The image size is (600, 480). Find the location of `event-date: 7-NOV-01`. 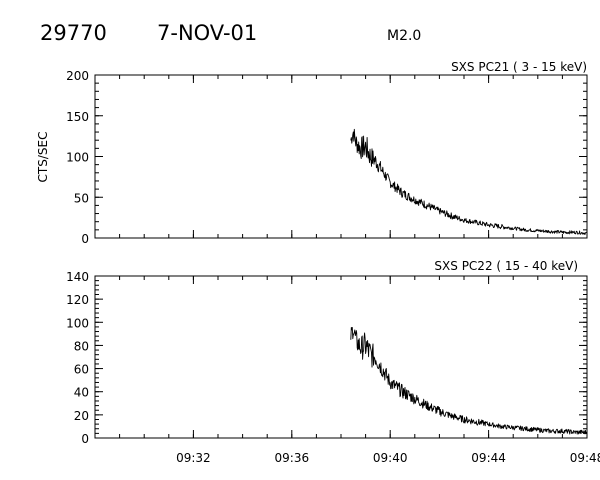

event-date: 7-NOV-01 is located at coordinates (207, 33).